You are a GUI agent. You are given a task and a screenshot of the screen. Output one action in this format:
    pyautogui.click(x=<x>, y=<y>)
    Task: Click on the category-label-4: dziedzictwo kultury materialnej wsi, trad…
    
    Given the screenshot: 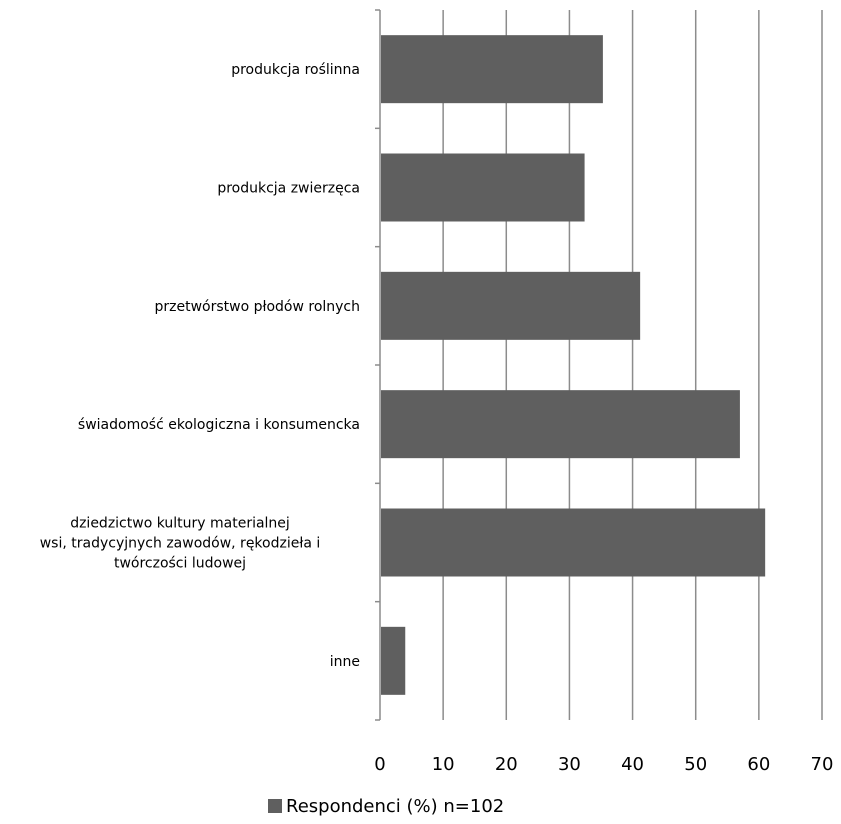 What is the action you would take?
    pyautogui.click(x=180, y=544)
    